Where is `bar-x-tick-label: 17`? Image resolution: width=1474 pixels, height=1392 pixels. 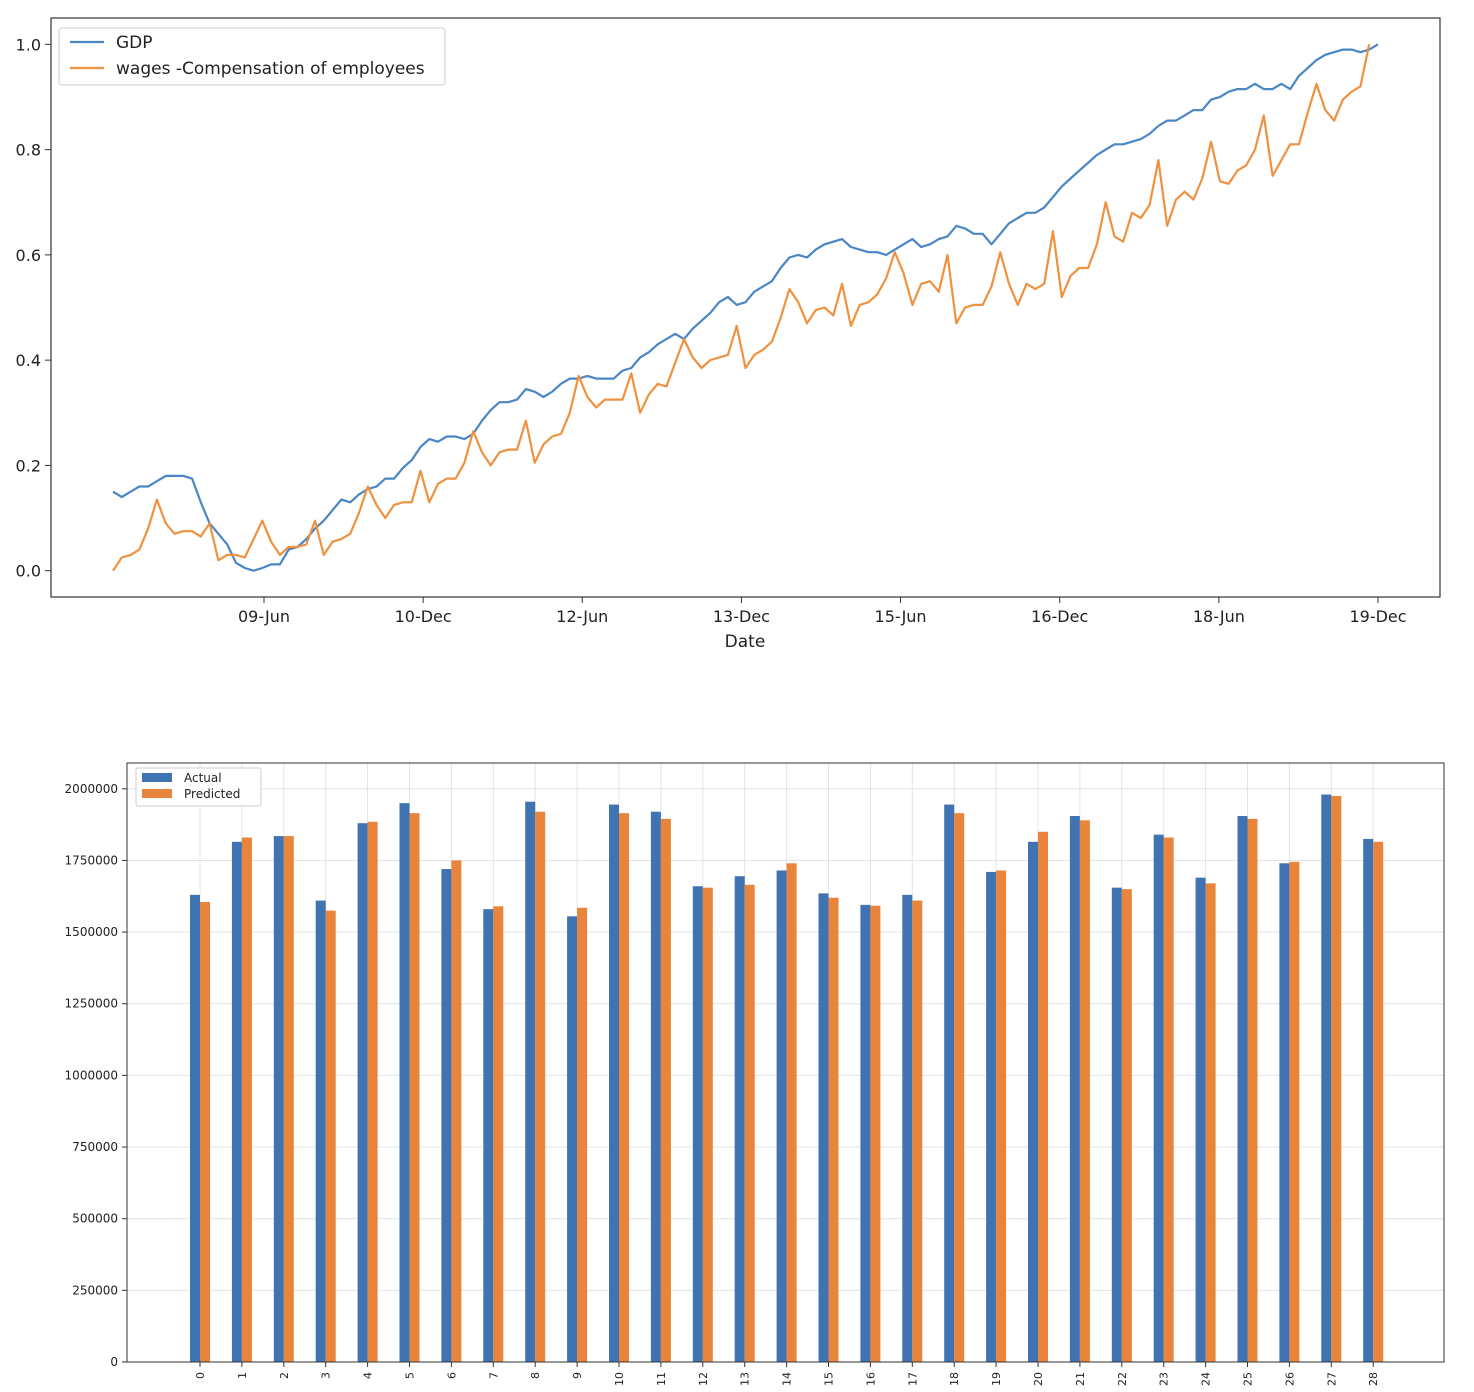 bar-x-tick-label: 17 is located at coordinates (912, 1379).